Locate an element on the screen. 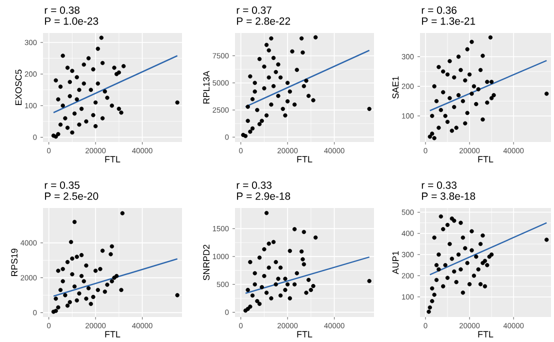  chart-title: r = 0.33 is located at coordinates (439, 185).